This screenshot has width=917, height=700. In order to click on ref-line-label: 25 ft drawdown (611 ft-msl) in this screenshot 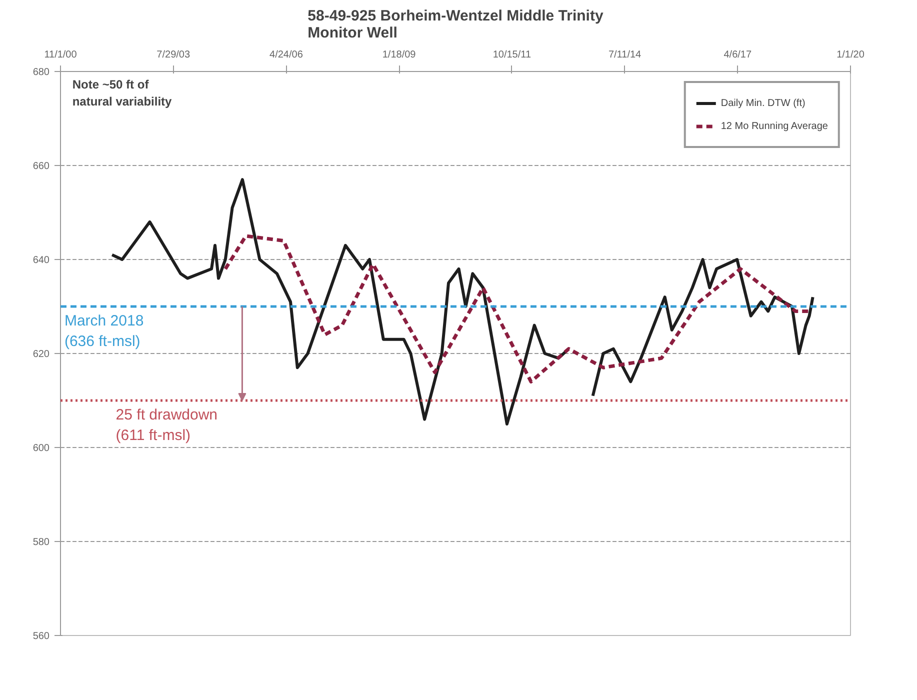, I will do `click(167, 425)`.